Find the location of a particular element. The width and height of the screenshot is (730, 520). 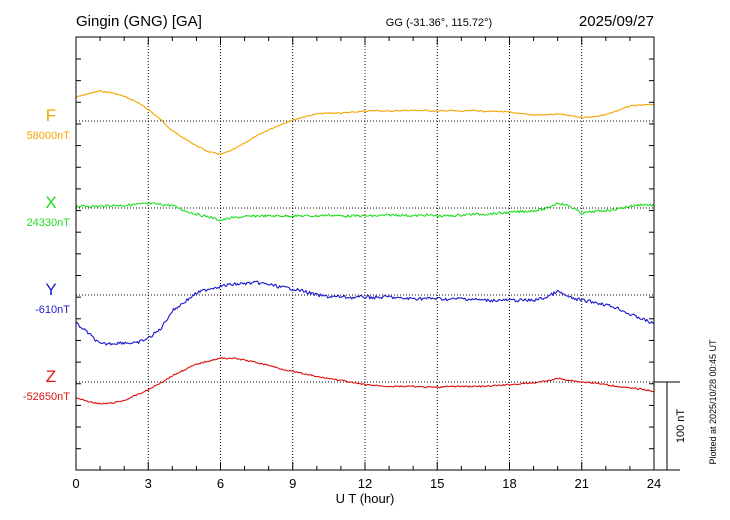

chart-title: Gingin (GNG) [GA] is located at coordinates (139, 21).